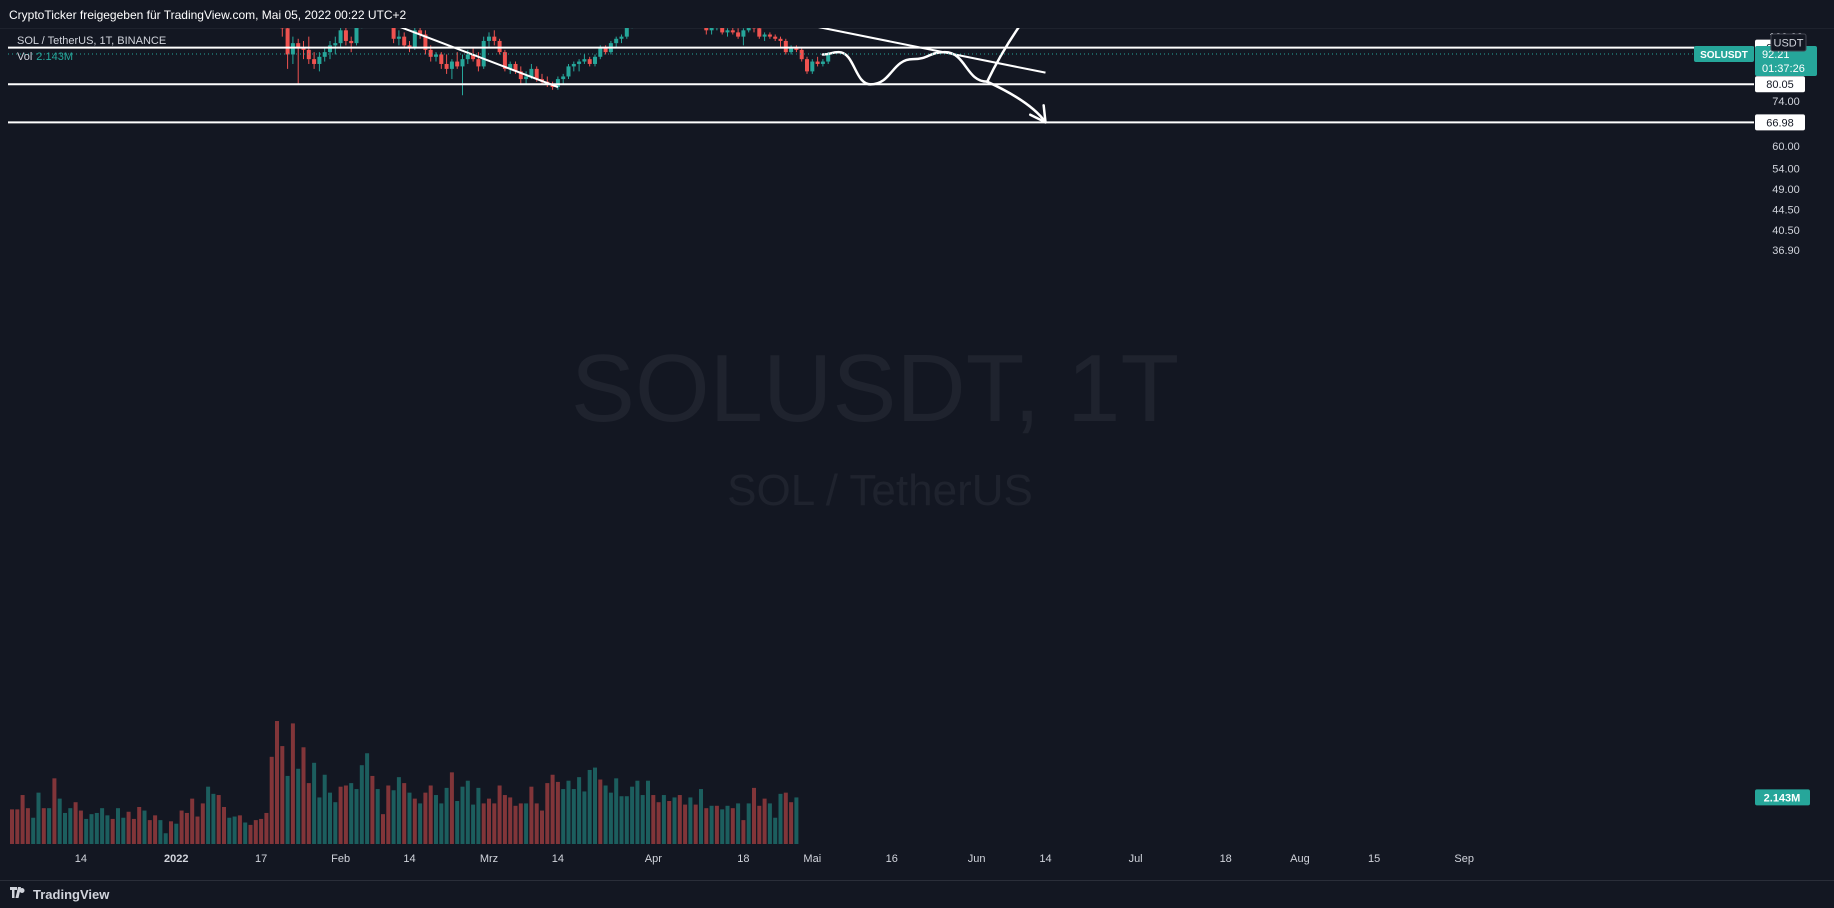 This screenshot has width=1834, height=908. I want to click on price-axis-tick: 54.00, so click(1786, 169).